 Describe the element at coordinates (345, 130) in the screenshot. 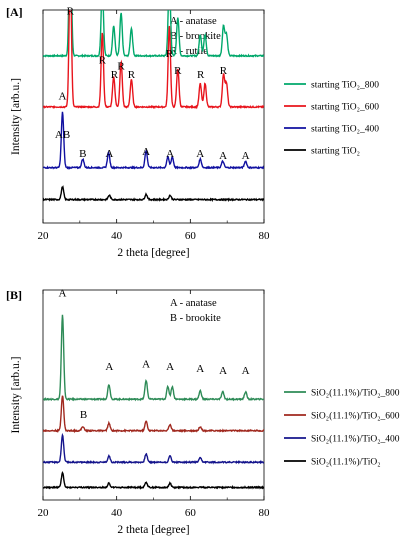

I see `legend-label: starting TiO₂_400` at that location.